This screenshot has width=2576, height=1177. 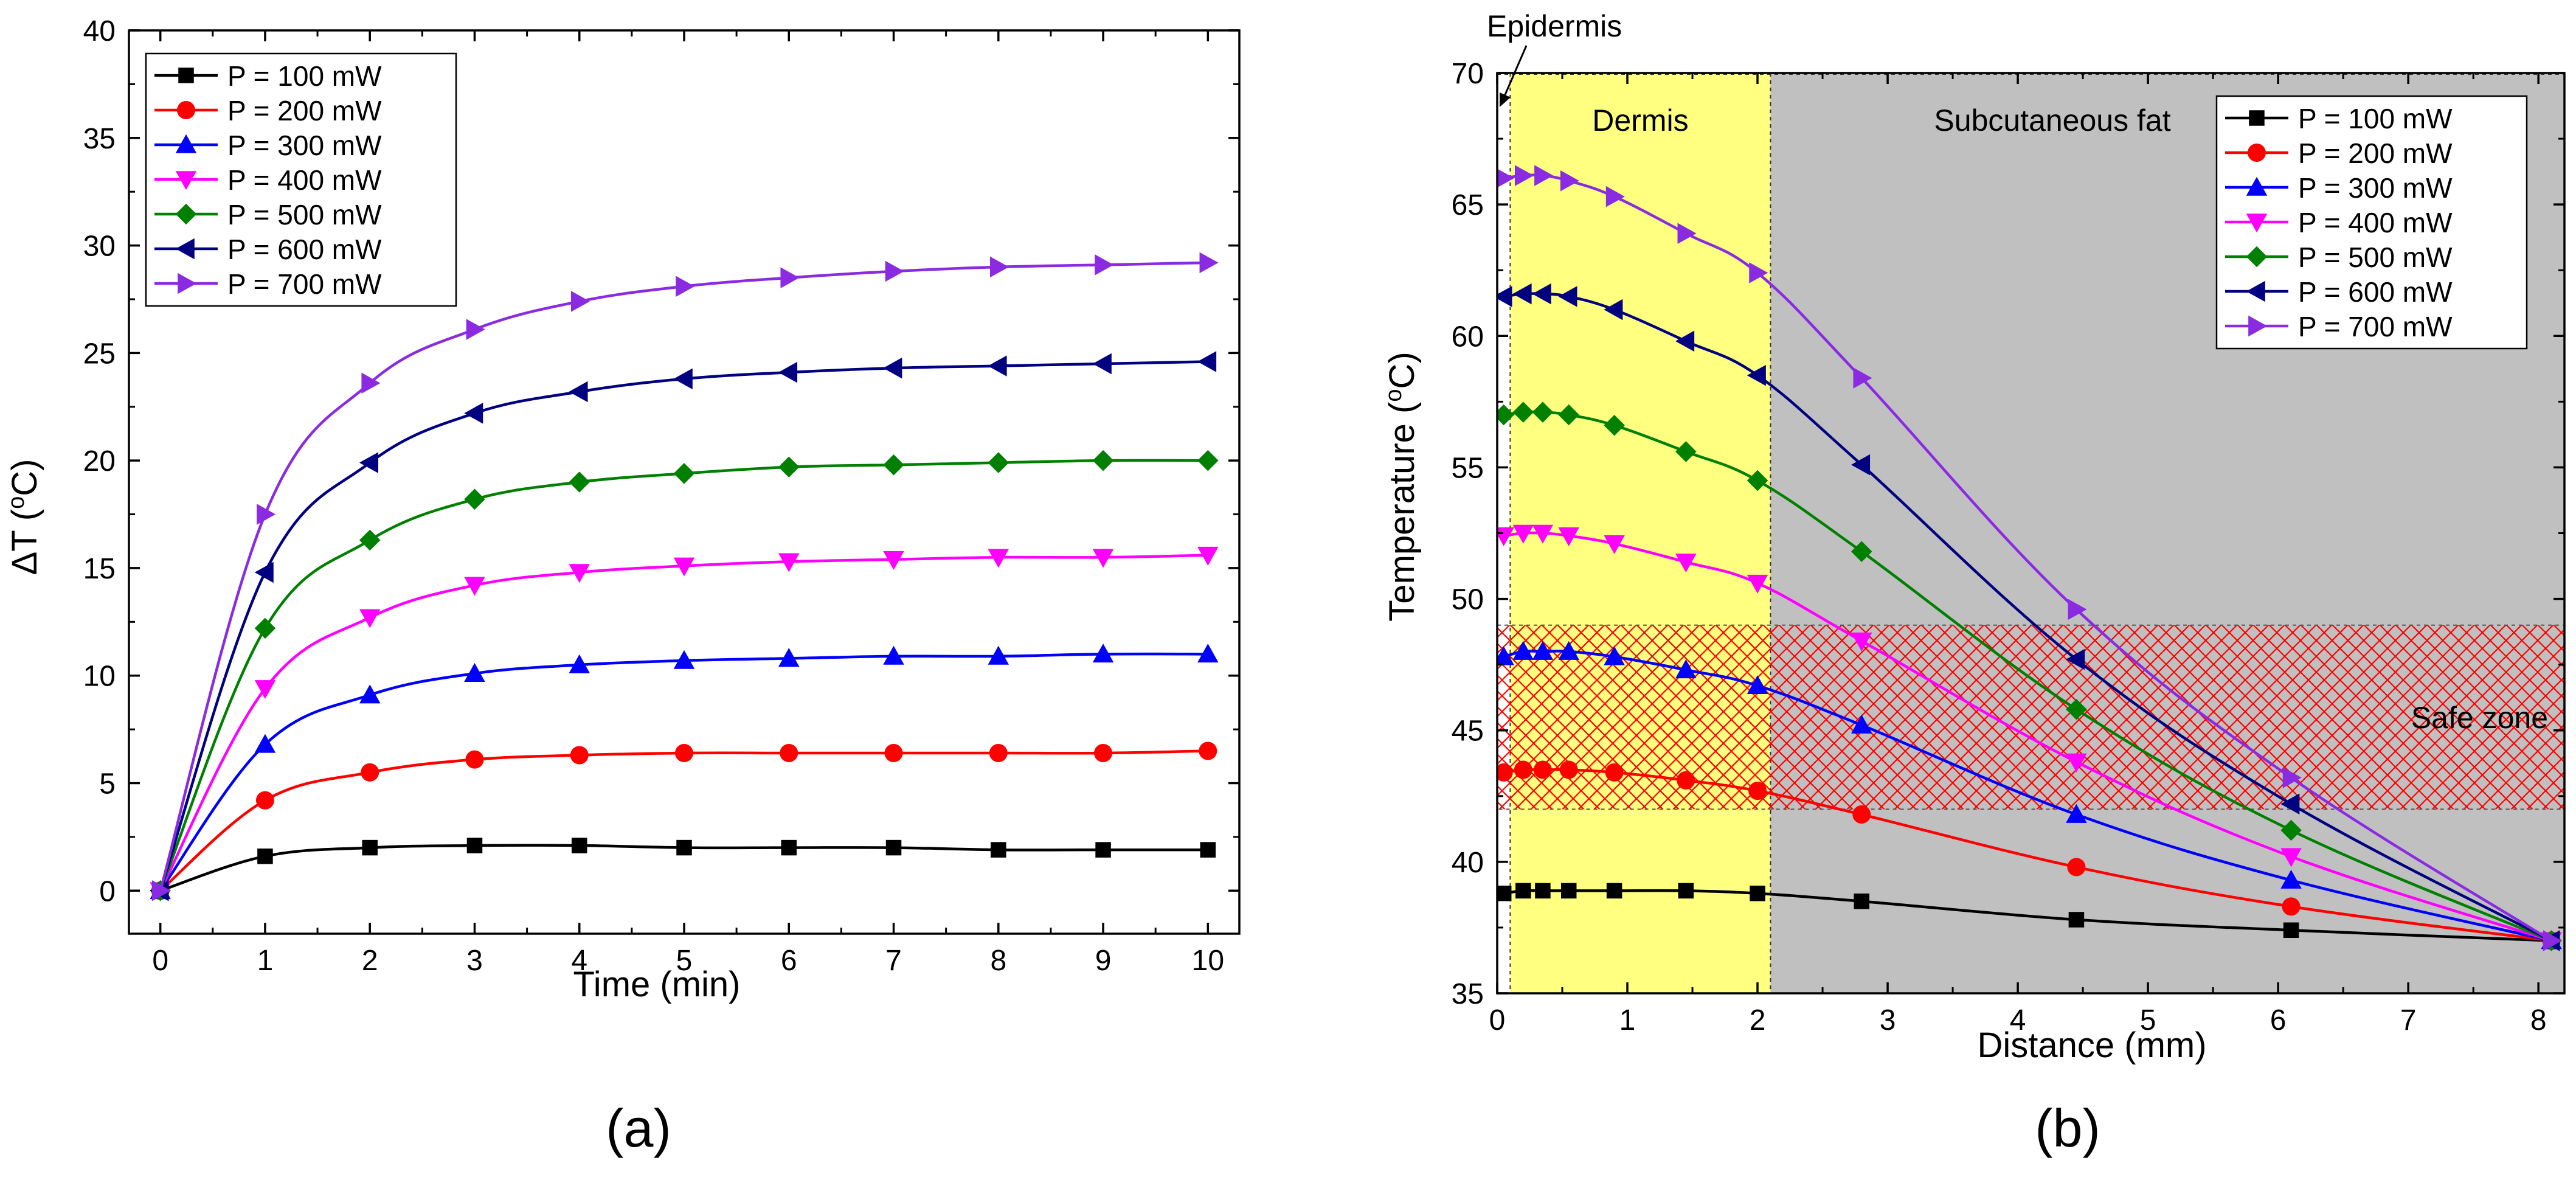 What do you see at coordinates (16, 503) in the screenshot?
I see `y-axis-label-a-sup: o` at bounding box center [16, 503].